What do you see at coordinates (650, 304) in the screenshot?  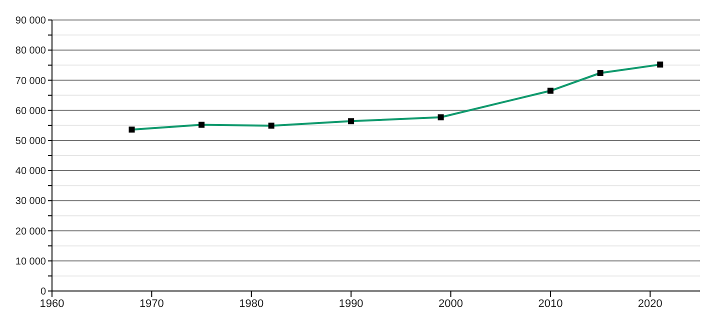 I see `x-tick-label: 2020` at bounding box center [650, 304].